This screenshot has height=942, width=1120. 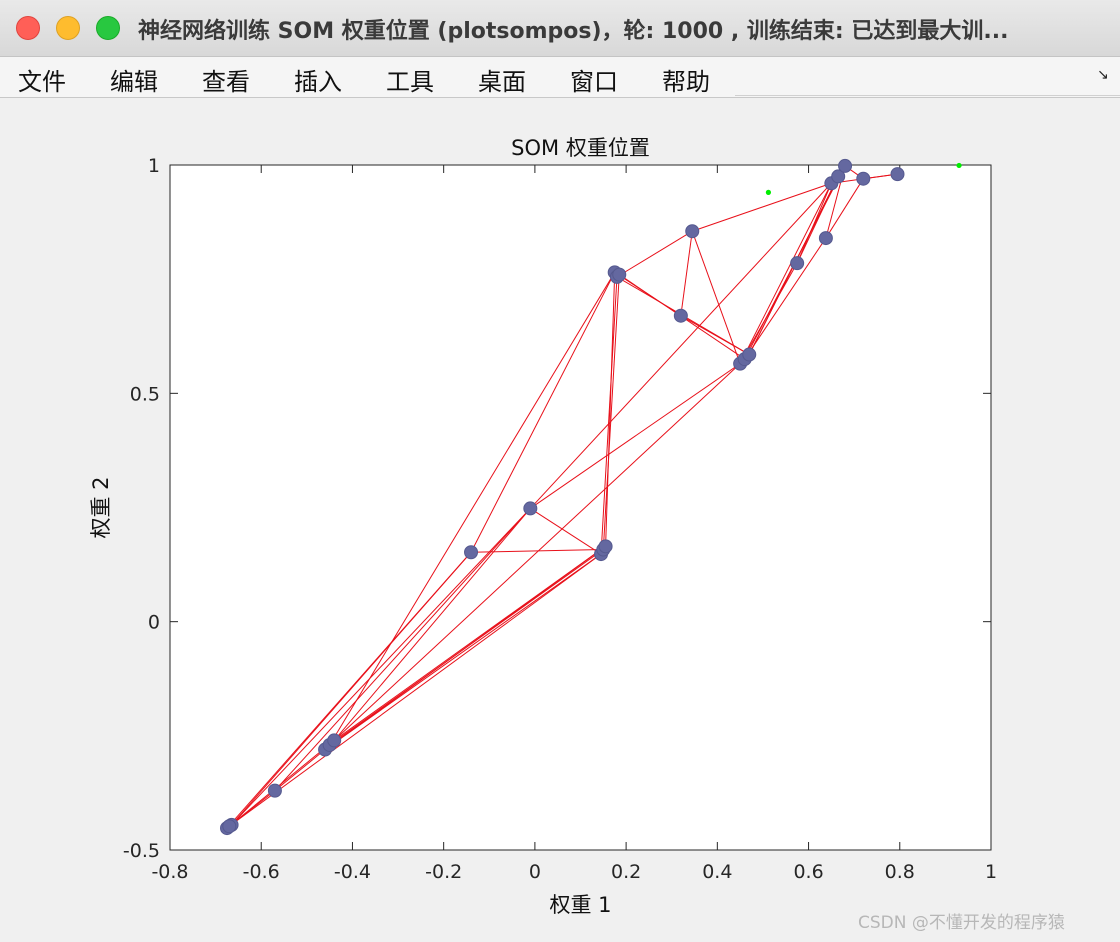 I want to click on x-tick-label: -0.2, so click(x=443, y=872).